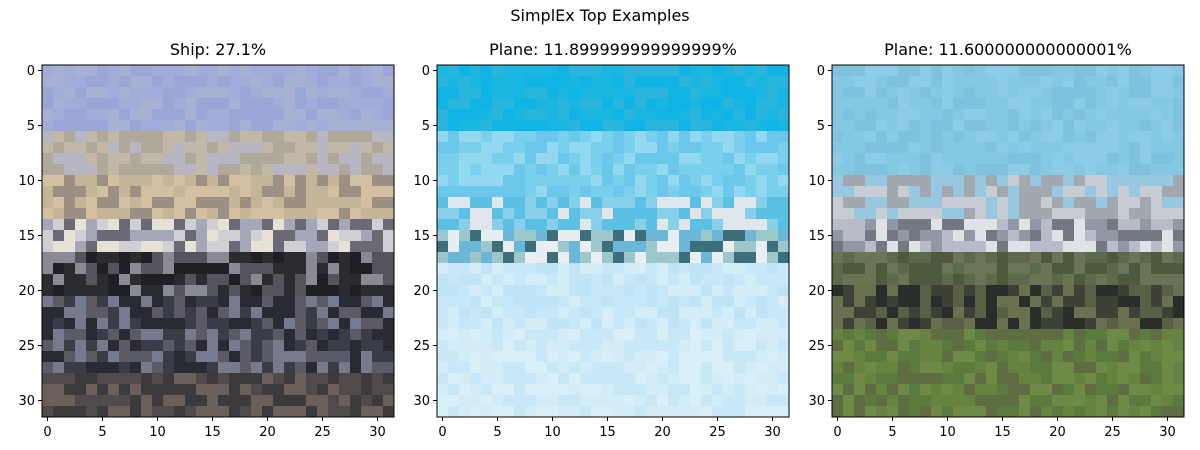  I want to click on figure-suptitle: SimplEx Top Examples, so click(600, 15).